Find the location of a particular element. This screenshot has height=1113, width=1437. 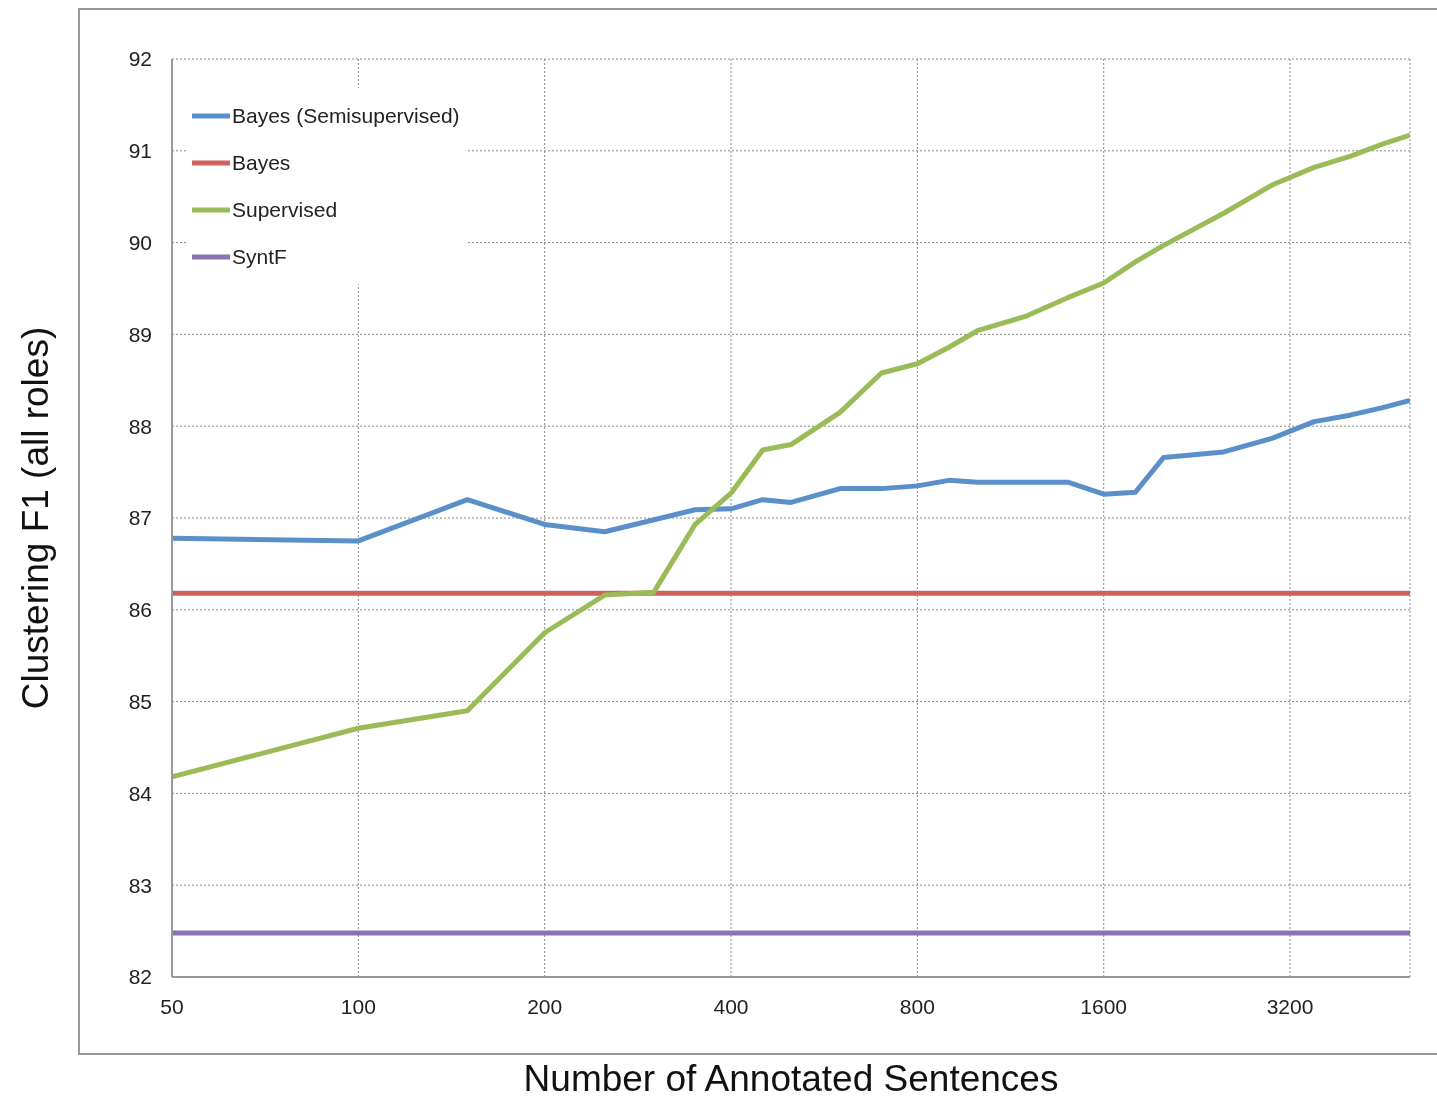

y-tick-label: 89 is located at coordinates (140, 334).